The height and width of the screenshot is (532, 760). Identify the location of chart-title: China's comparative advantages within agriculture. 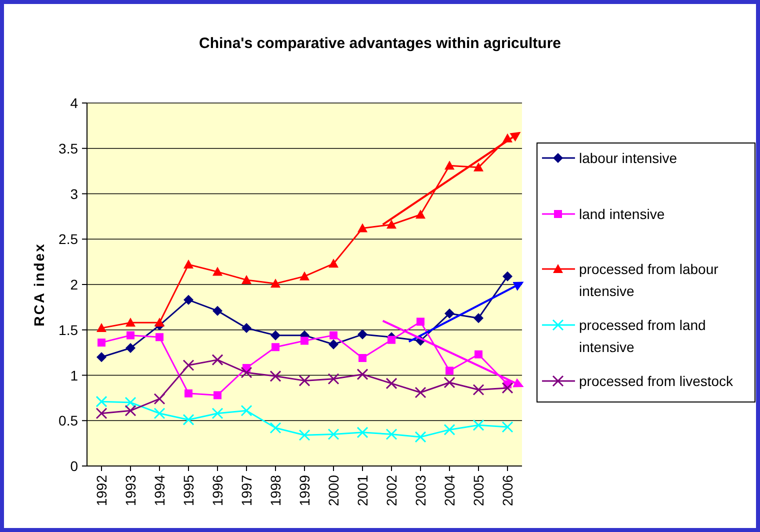
(380, 43).